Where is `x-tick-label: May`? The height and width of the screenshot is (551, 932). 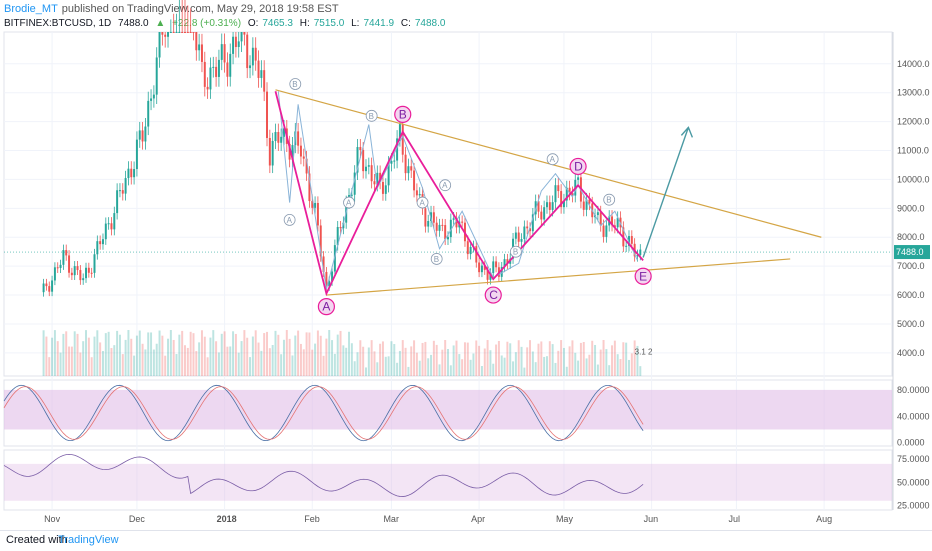
x-tick-label: May is located at coordinates (565, 519).